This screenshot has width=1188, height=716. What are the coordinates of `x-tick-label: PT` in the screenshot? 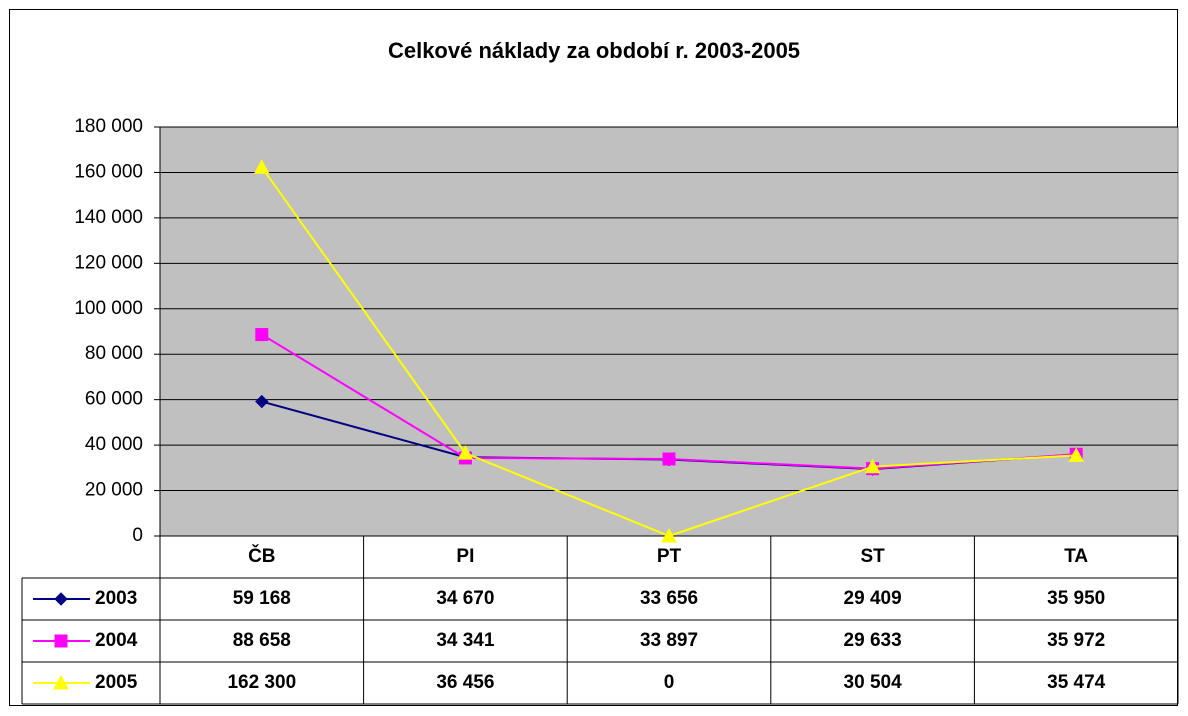 It's located at (669, 556).